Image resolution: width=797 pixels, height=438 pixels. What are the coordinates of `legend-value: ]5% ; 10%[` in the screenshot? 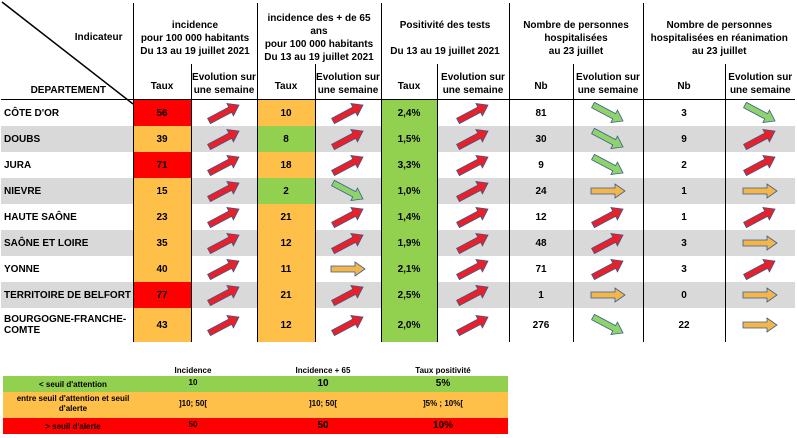 It's located at (442, 403).